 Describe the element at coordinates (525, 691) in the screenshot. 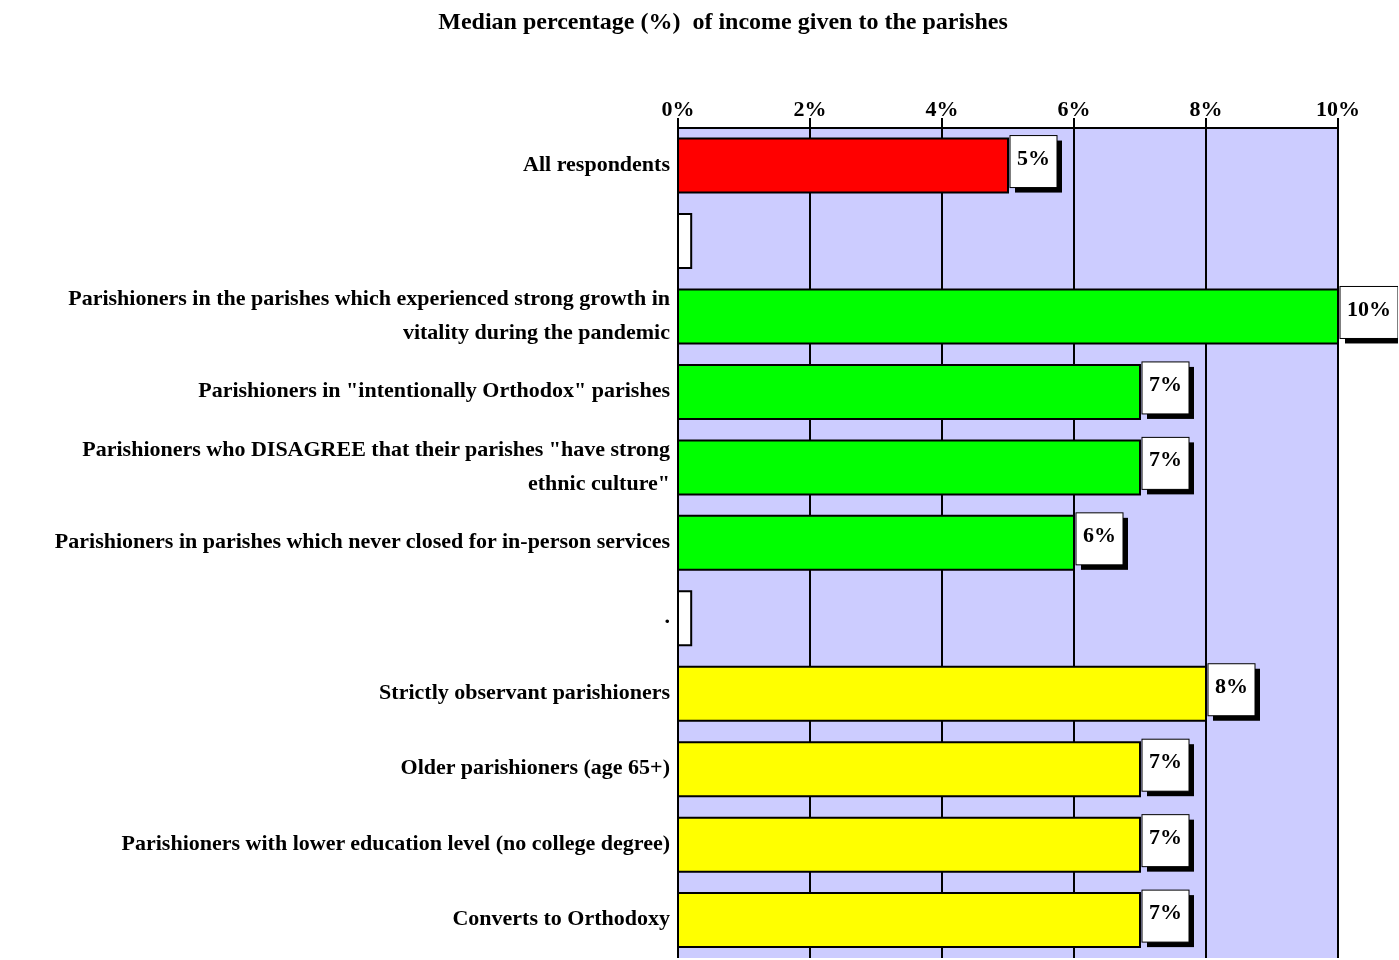

I see `y-tick-label: Strictly observant parishioners` at that location.